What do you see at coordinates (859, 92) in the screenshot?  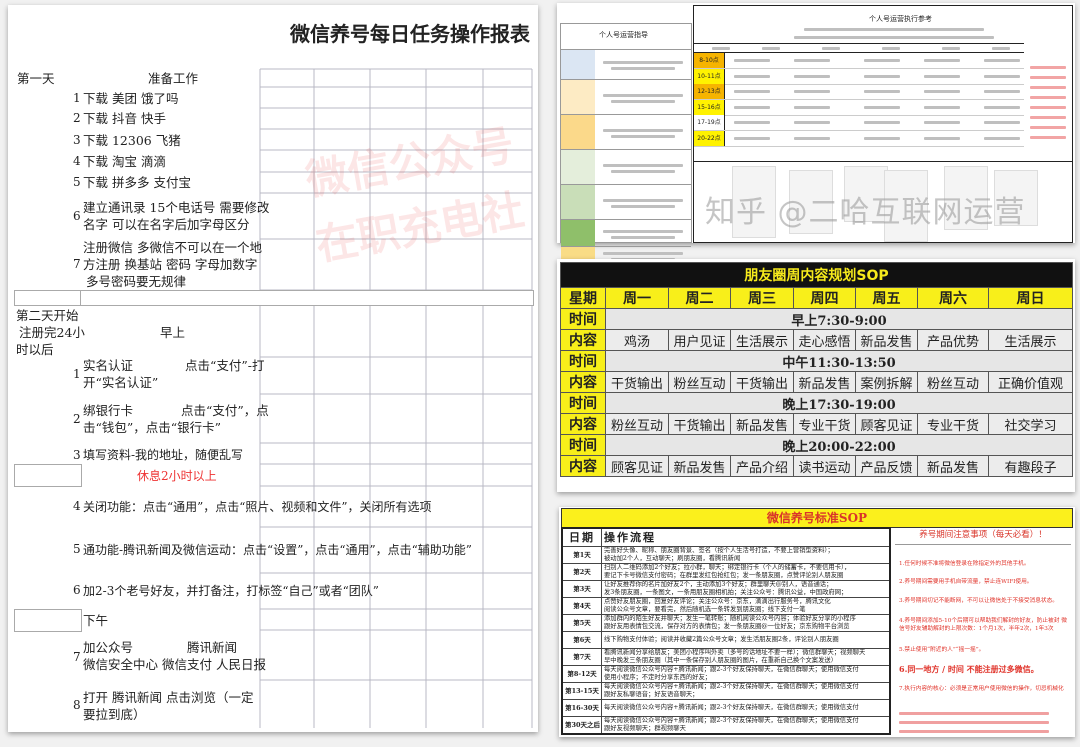 I see `ops-time-row: 12-13点` at bounding box center [859, 92].